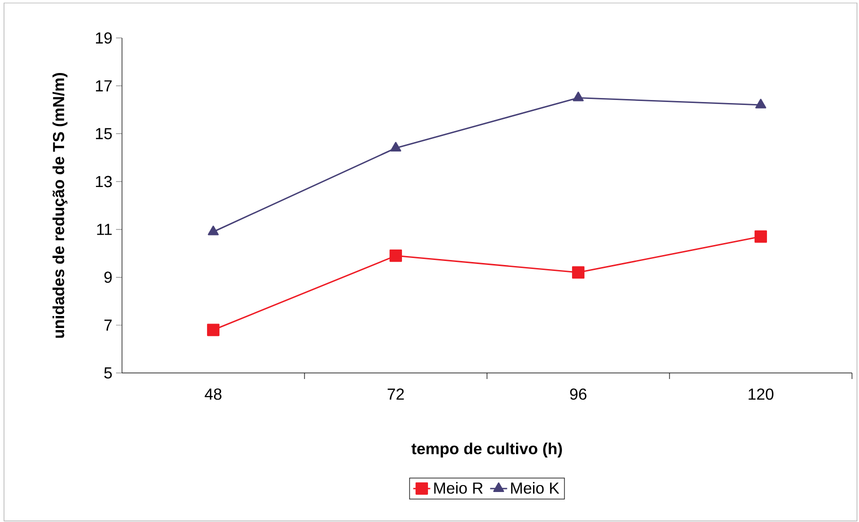 The image size is (859, 522). Describe the element at coordinates (578, 394) in the screenshot. I see `x-tick-label: 96` at that location.